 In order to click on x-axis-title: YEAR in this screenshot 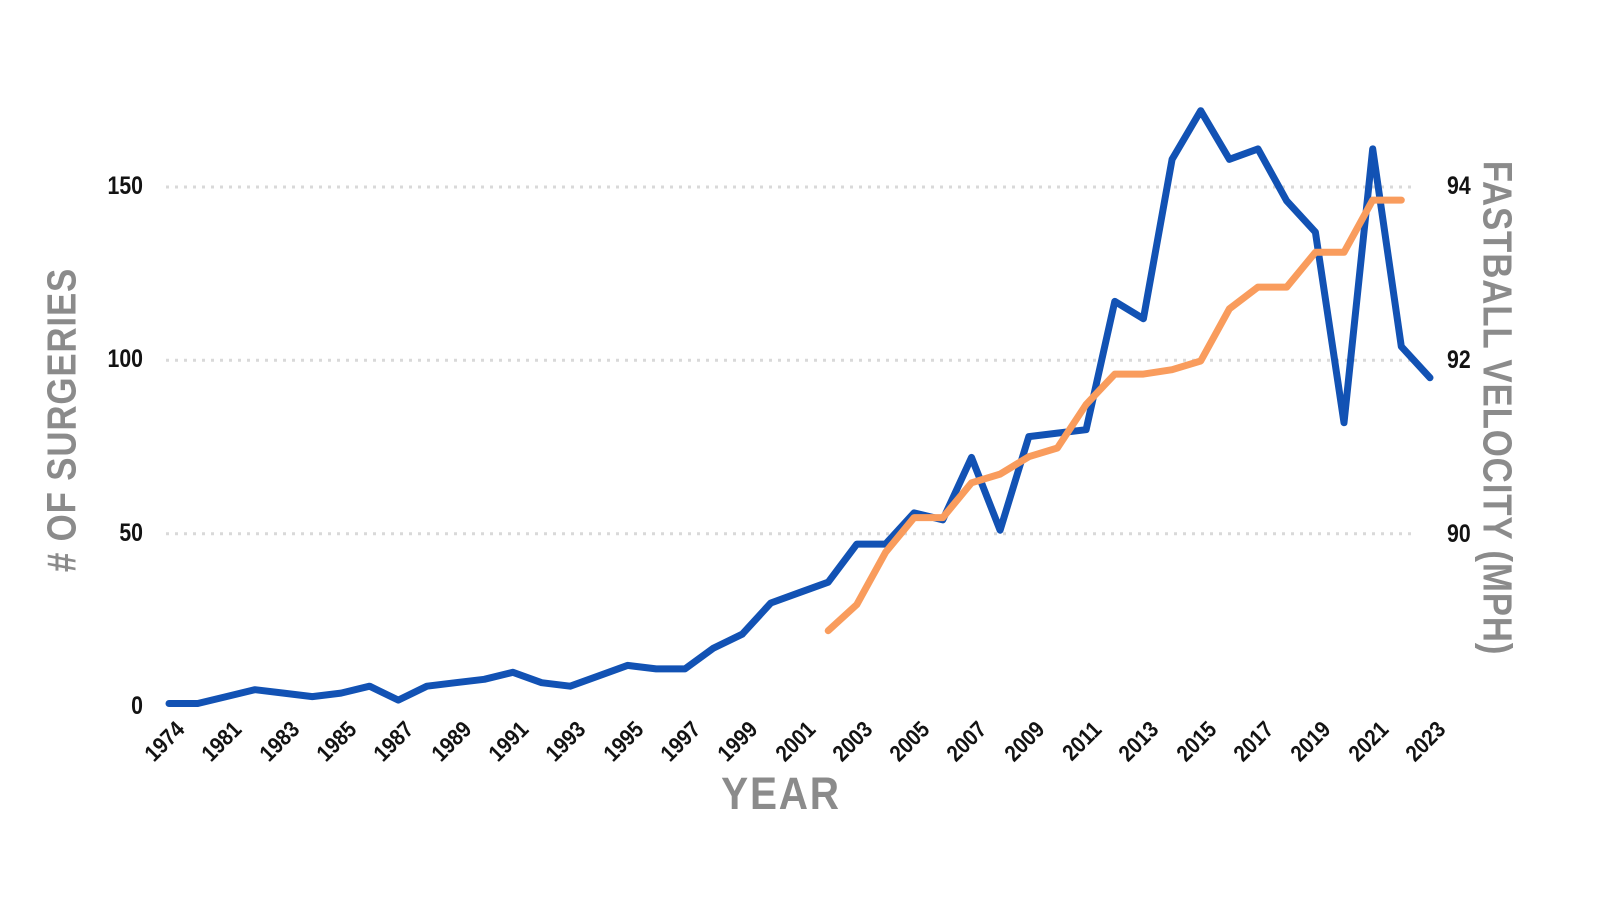, I will do `click(781, 793)`.